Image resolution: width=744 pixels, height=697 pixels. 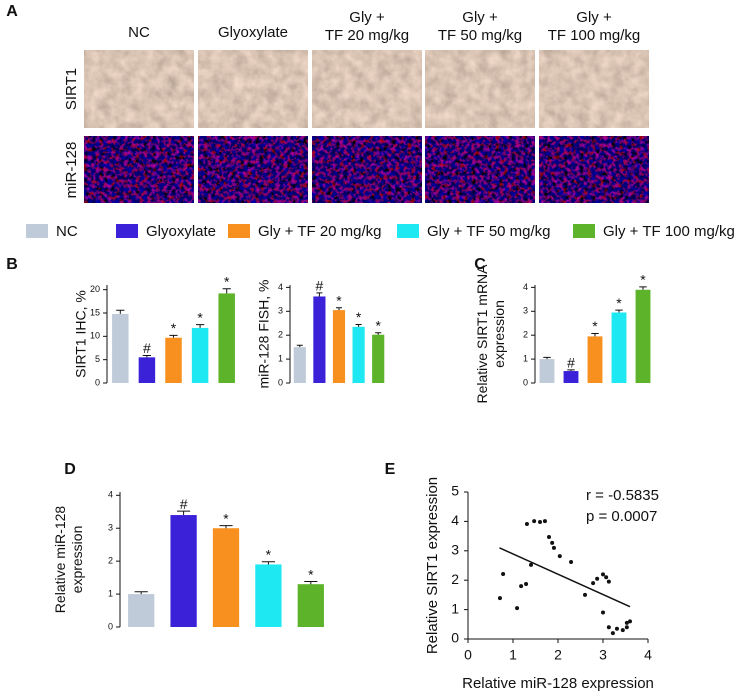 I want to click on row-label: miR-128, so click(x=71, y=170).